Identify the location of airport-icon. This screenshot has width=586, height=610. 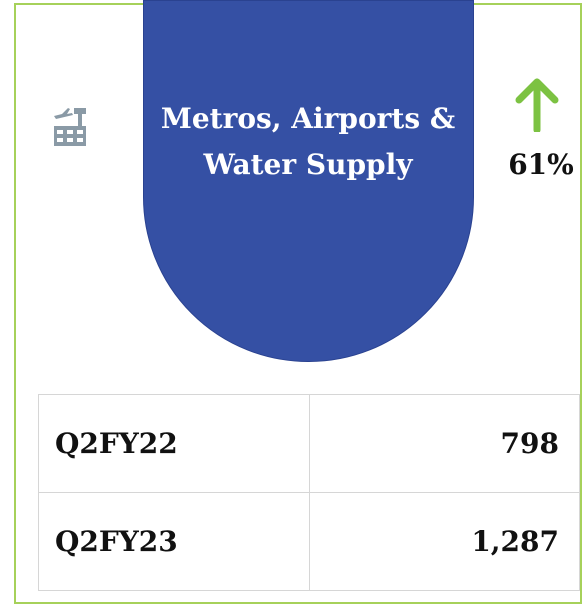
(70, 127).